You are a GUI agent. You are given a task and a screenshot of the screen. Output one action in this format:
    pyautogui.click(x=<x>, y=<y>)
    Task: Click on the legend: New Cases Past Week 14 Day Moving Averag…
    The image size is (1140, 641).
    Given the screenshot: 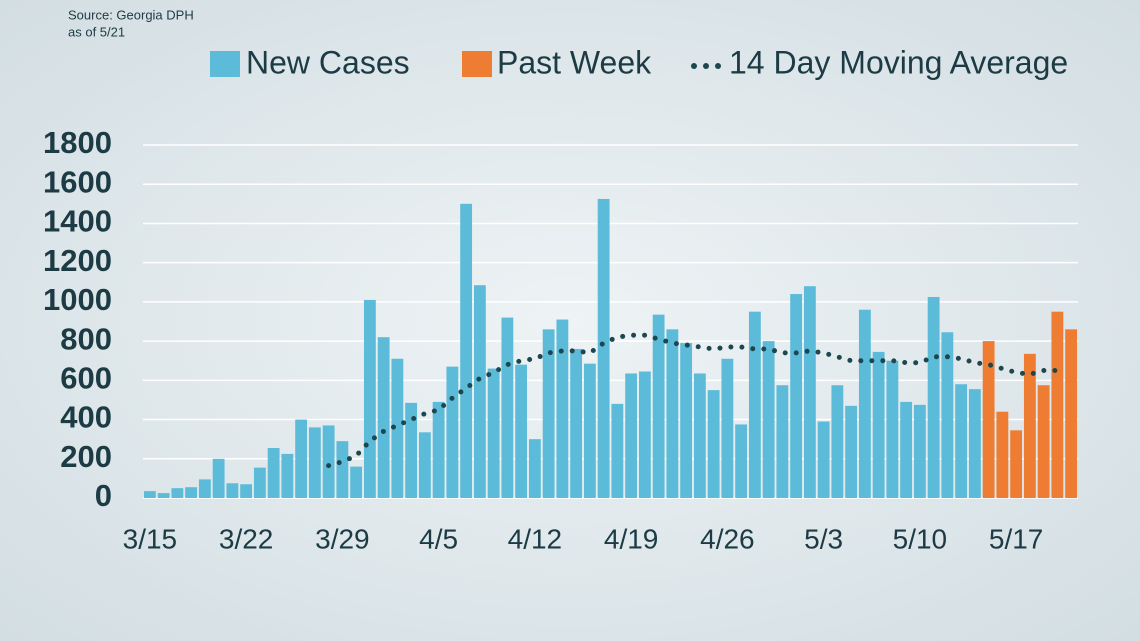 What is the action you would take?
    pyautogui.click(x=639, y=62)
    